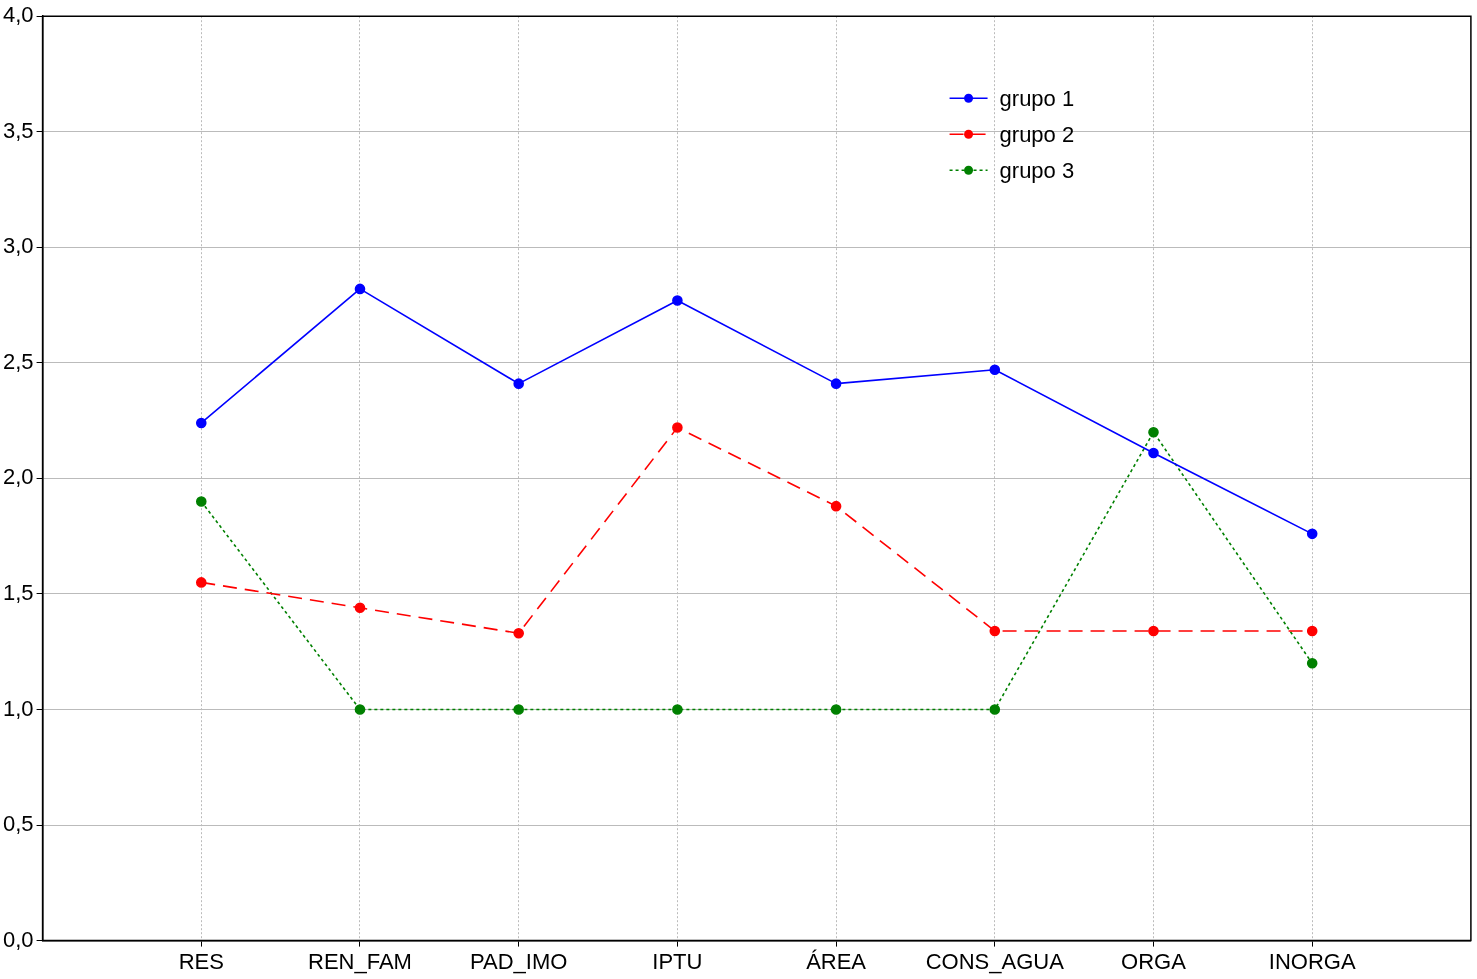  What do you see at coordinates (18, 477) in the screenshot?
I see `y-tick-label: 2,0` at bounding box center [18, 477].